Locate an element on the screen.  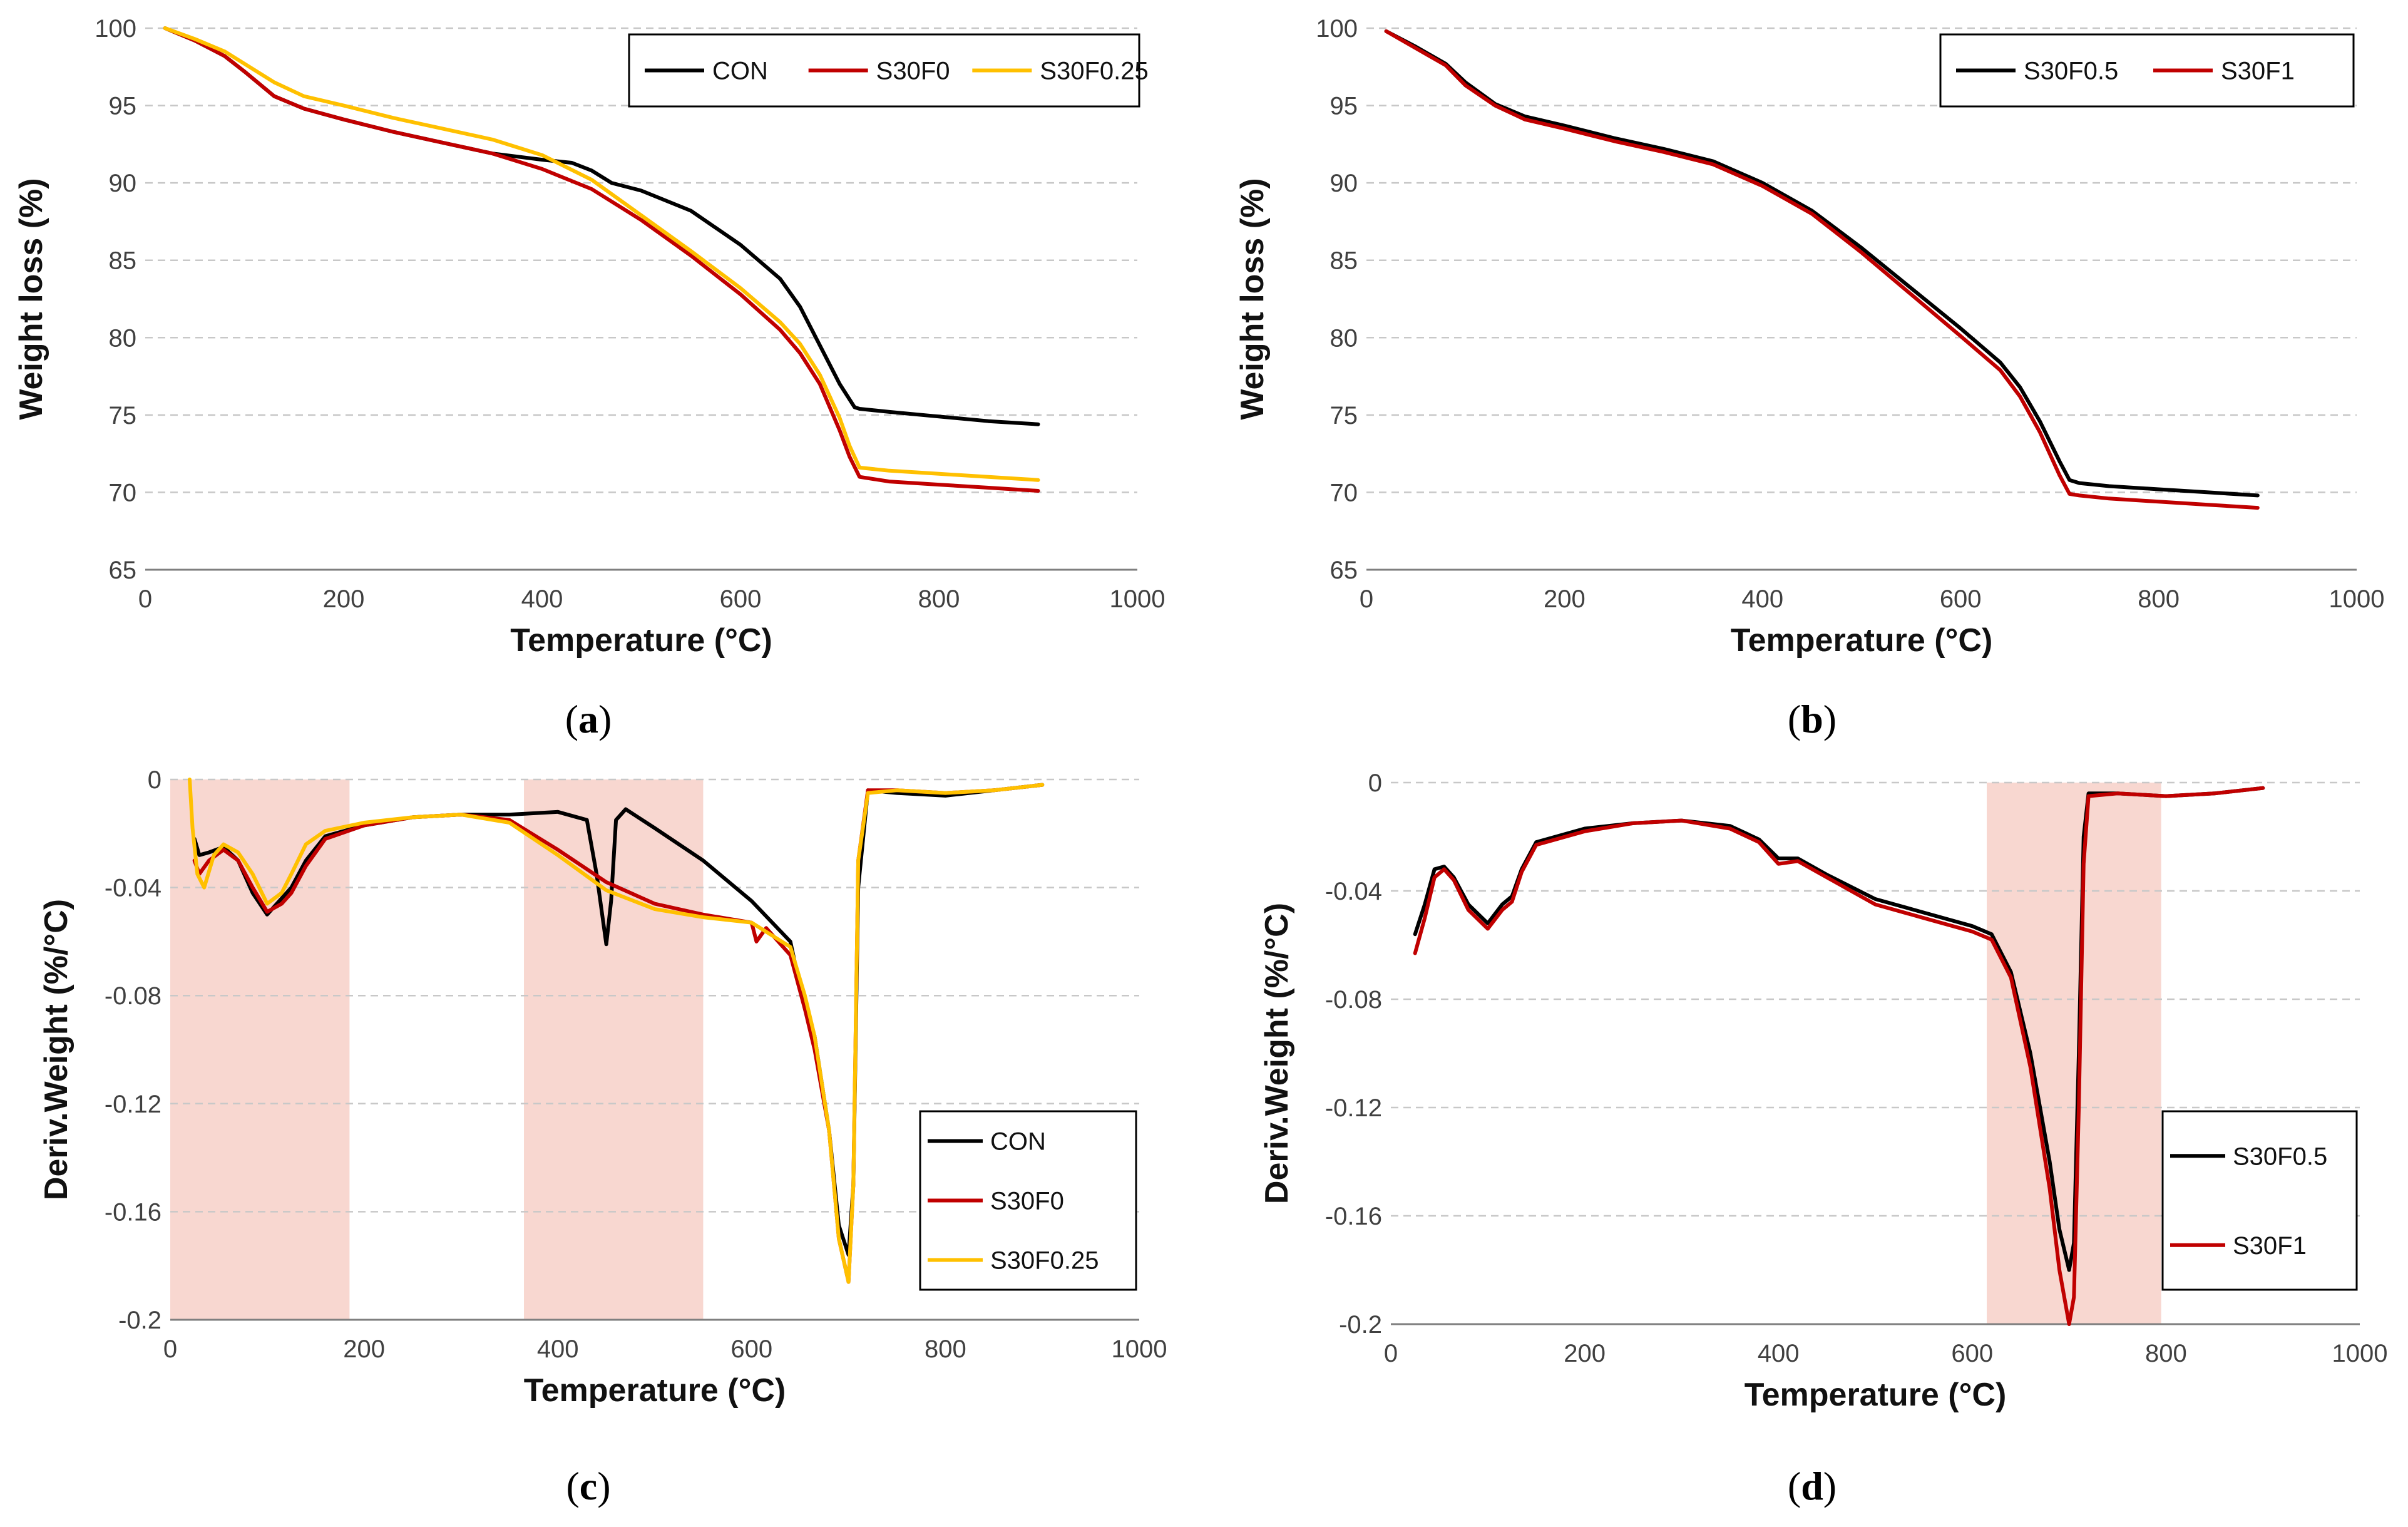
panel-caption: (b) is located at coordinates (1812, 719).